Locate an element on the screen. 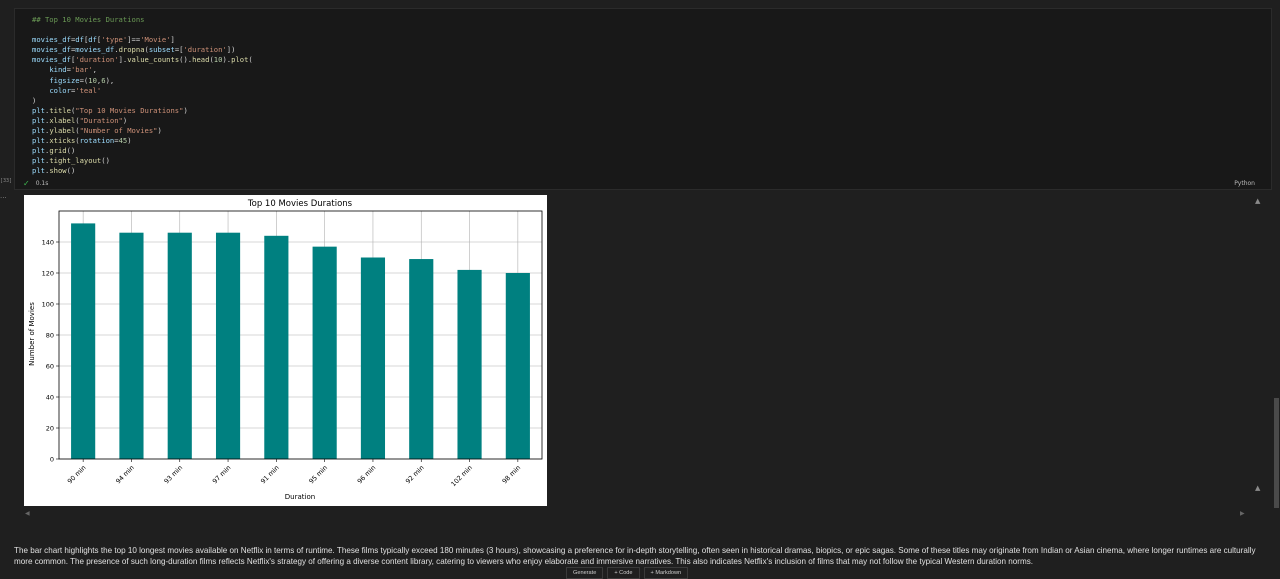 The height and width of the screenshot is (579, 1280). code-token: grid is located at coordinates (58, 151).